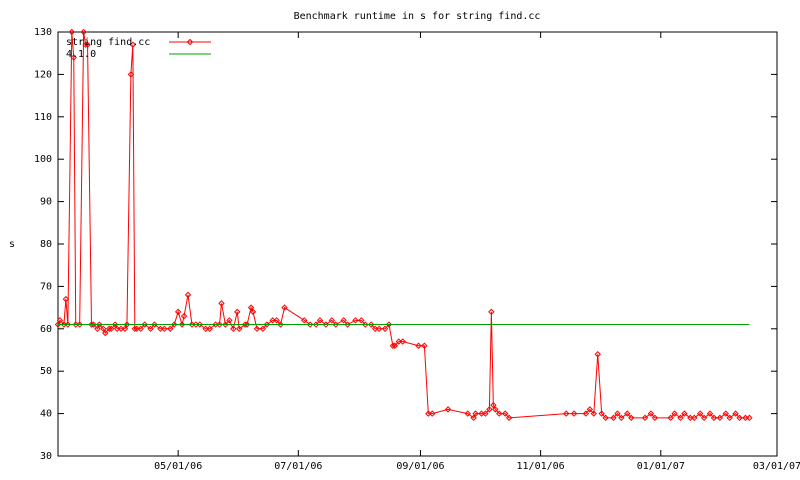 This screenshot has width=800, height=480. Describe the element at coordinates (541, 466) in the screenshot. I see `x-tick-label: 11/01/06` at that location.